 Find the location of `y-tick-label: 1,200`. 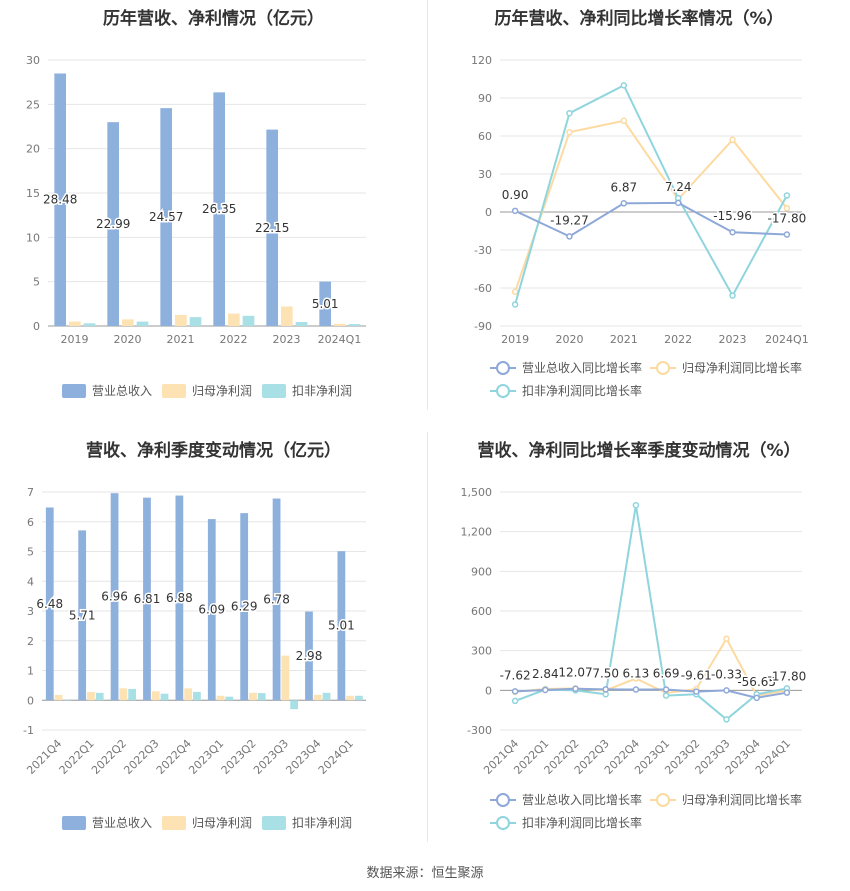

y-tick-label: 1,200 is located at coordinates (477, 532).